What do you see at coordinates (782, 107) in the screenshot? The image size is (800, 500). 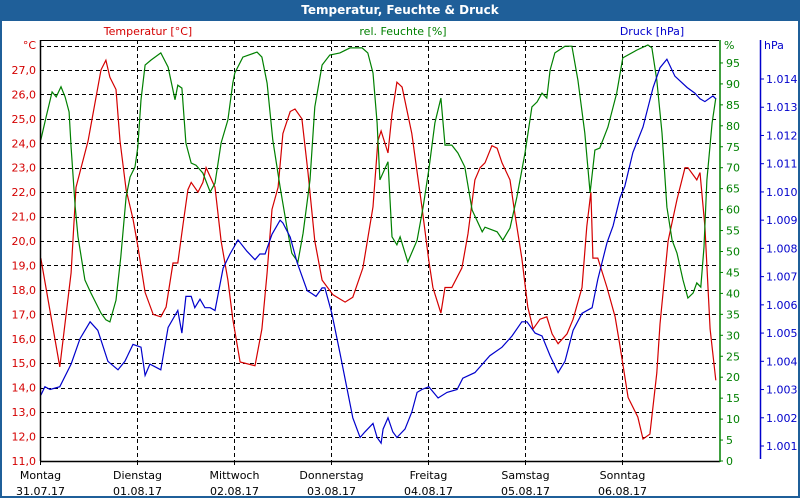 I see `pressure-tick-label: 1.013` at bounding box center [782, 107].